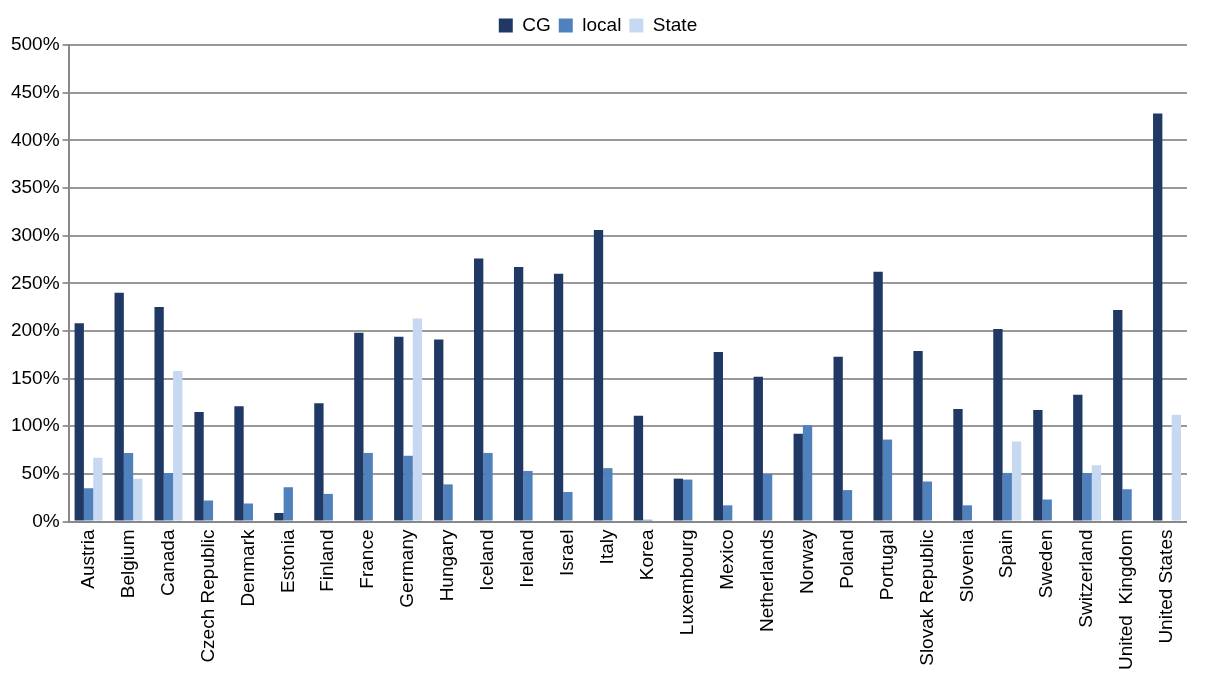 The width and height of the screenshot is (1205, 685). What do you see at coordinates (1126, 599) in the screenshot?
I see `x-tick-label: United Kingdom` at bounding box center [1126, 599].